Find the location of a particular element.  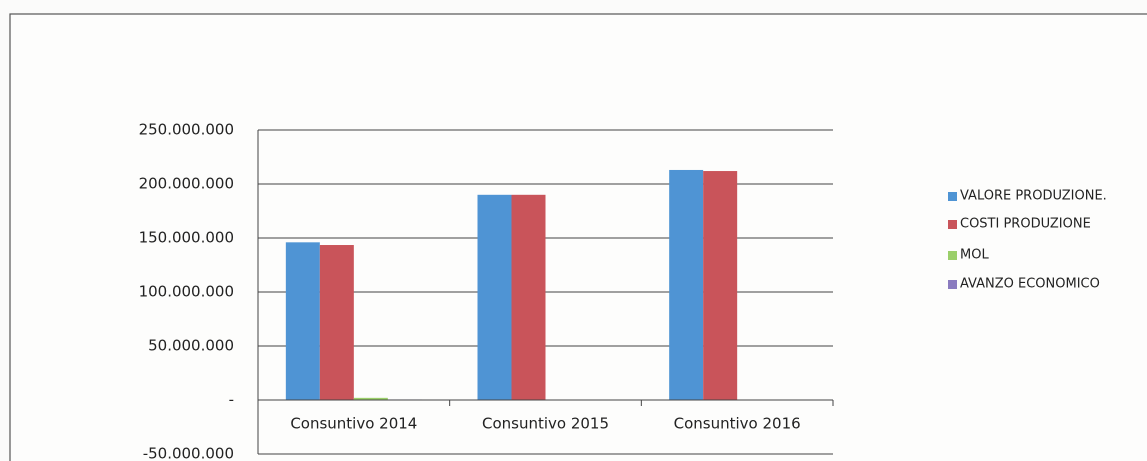

x-tick-label: Consuntivo 2015 is located at coordinates (545, 424).